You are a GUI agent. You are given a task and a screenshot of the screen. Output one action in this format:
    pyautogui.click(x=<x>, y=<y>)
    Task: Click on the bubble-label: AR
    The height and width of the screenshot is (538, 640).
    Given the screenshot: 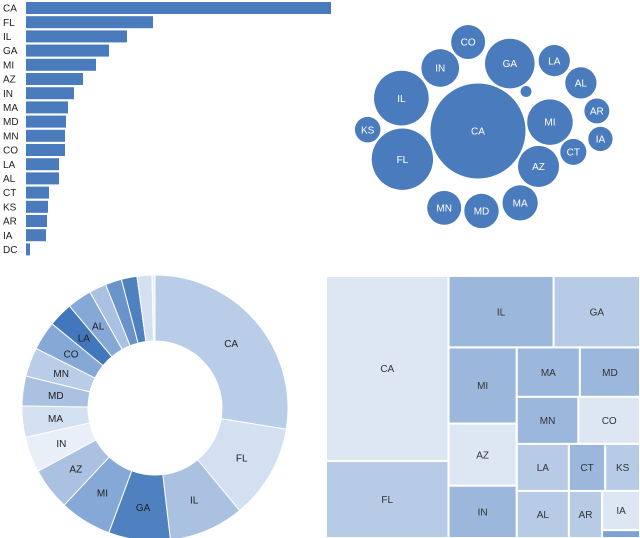 What is the action you would take?
    pyautogui.click(x=597, y=112)
    